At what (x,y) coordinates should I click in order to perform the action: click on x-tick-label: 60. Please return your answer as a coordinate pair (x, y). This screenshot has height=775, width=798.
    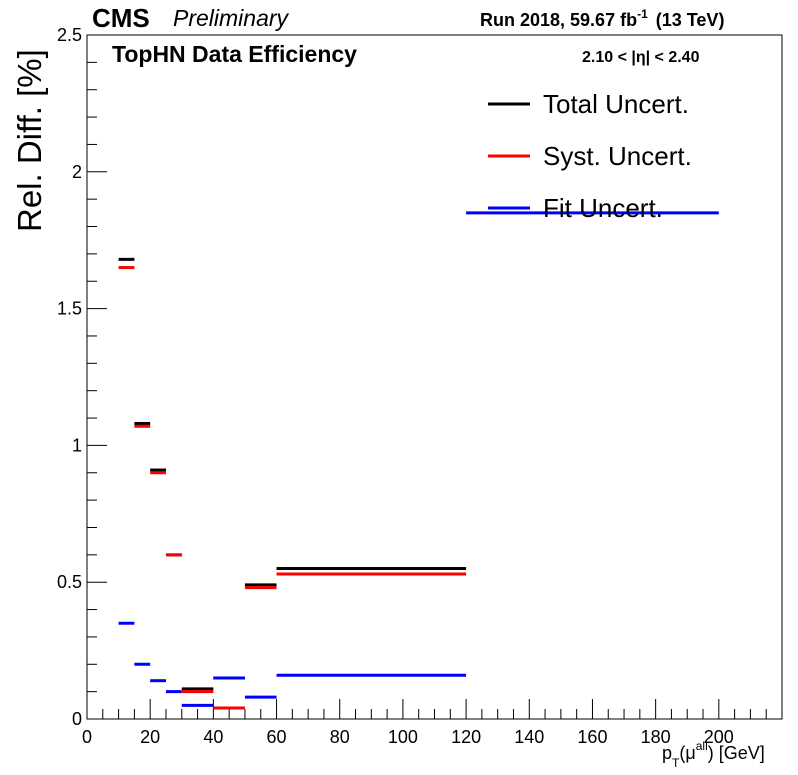
    Looking at the image, I should click on (277, 737).